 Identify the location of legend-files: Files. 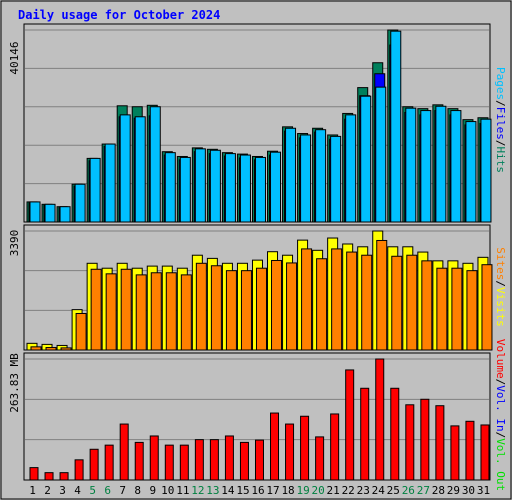
(500, 123).